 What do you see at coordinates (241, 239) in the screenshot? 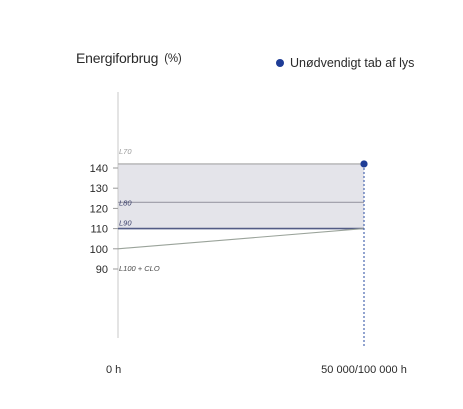
I see `series-line-l100-clo` at bounding box center [241, 239].